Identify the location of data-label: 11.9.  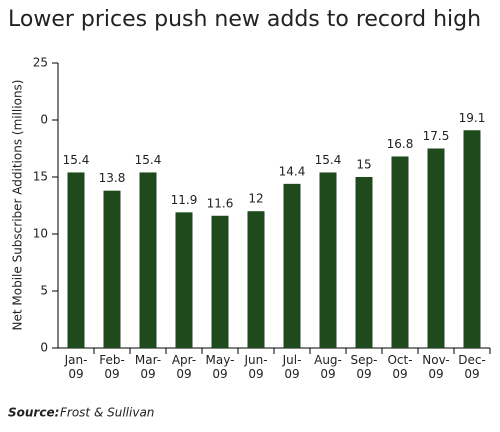
(184, 200).